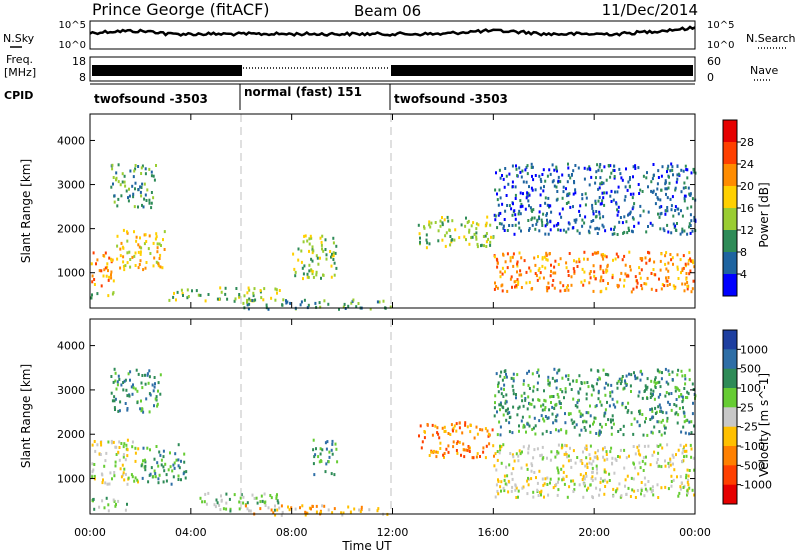 Image resolution: width=800 pixels, height=554 pixels. I want to click on colorbar-tick-label: -1000, so click(756, 485).